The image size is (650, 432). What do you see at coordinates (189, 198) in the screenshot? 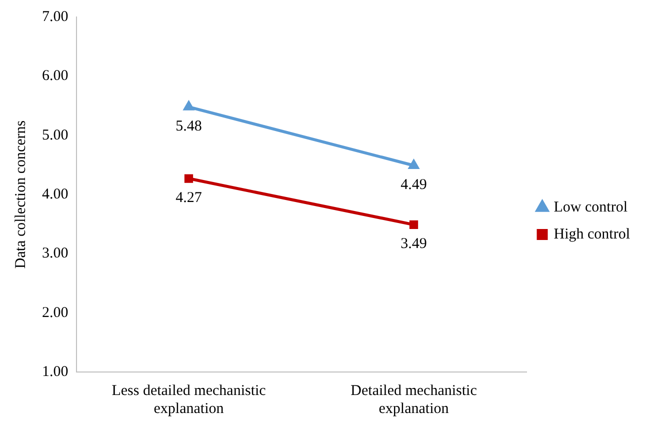
I see `data-label: 4.27` at bounding box center [189, 198].